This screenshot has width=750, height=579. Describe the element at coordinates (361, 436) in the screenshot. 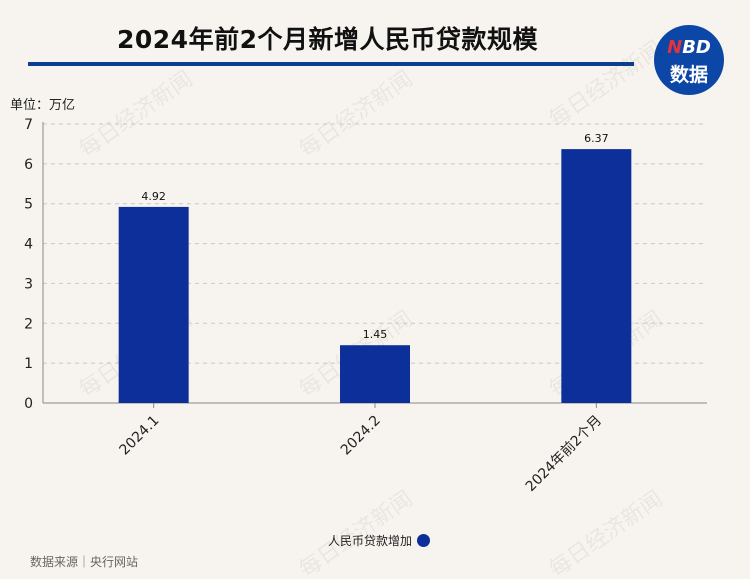

I see `x-tick-label: 2024.2` at that location.